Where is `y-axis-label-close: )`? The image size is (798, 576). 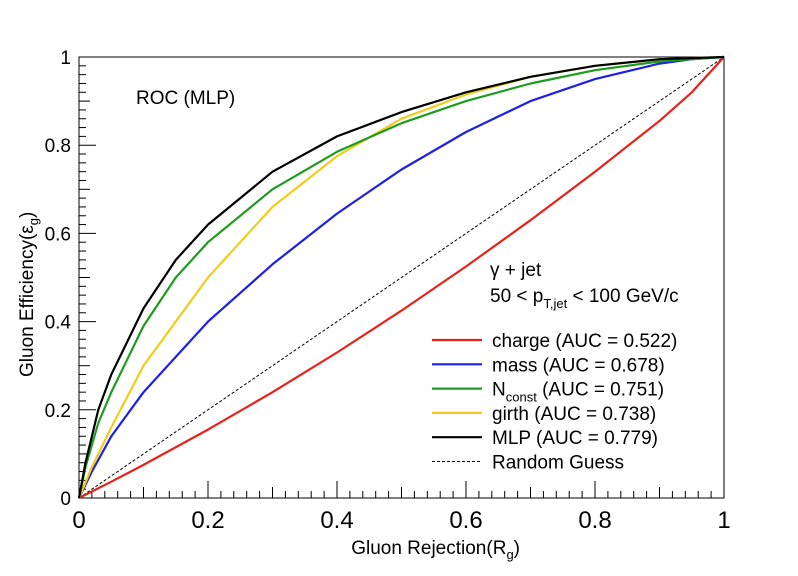 y-axis-label-close: ) is located at coordinates (27, 215).